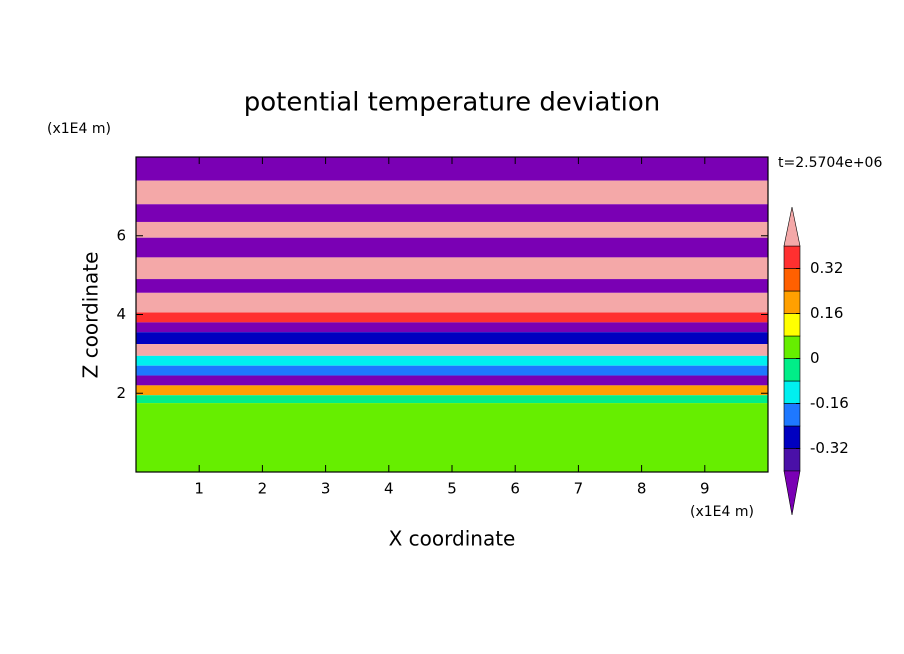 The width and height of the screenshot is (904, 654). Describe the element at coordinates (792, 493) in the screenshot. I see `colorbar-extend-bottom` at that location.